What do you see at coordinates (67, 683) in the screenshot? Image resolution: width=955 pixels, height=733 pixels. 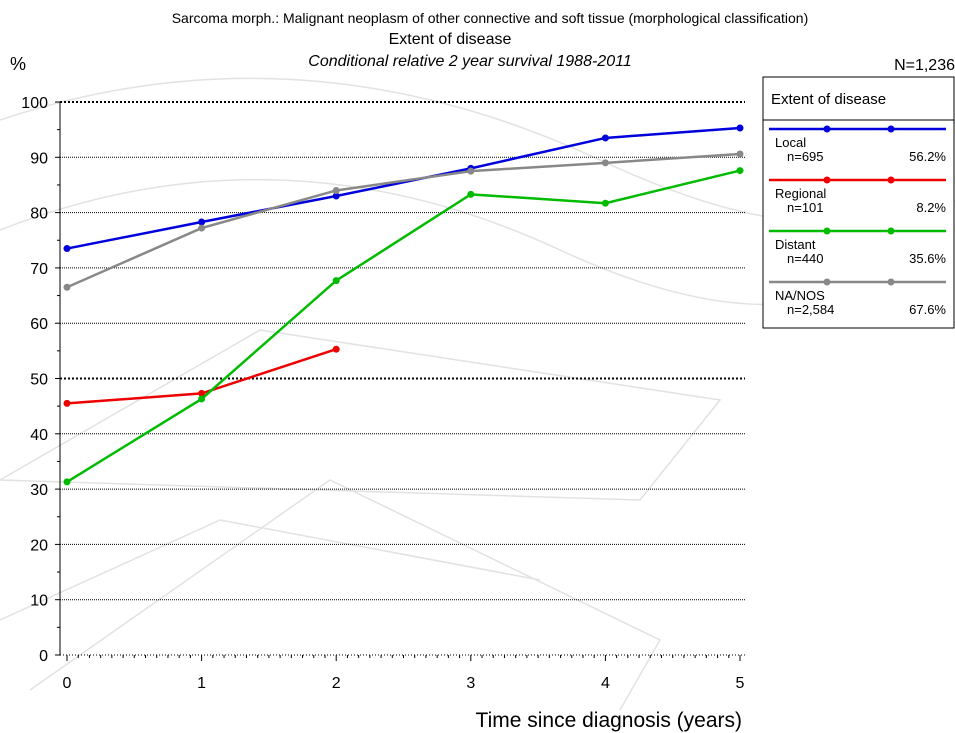 I see `x-tick-label: 0` at bounding box center [67, 683].